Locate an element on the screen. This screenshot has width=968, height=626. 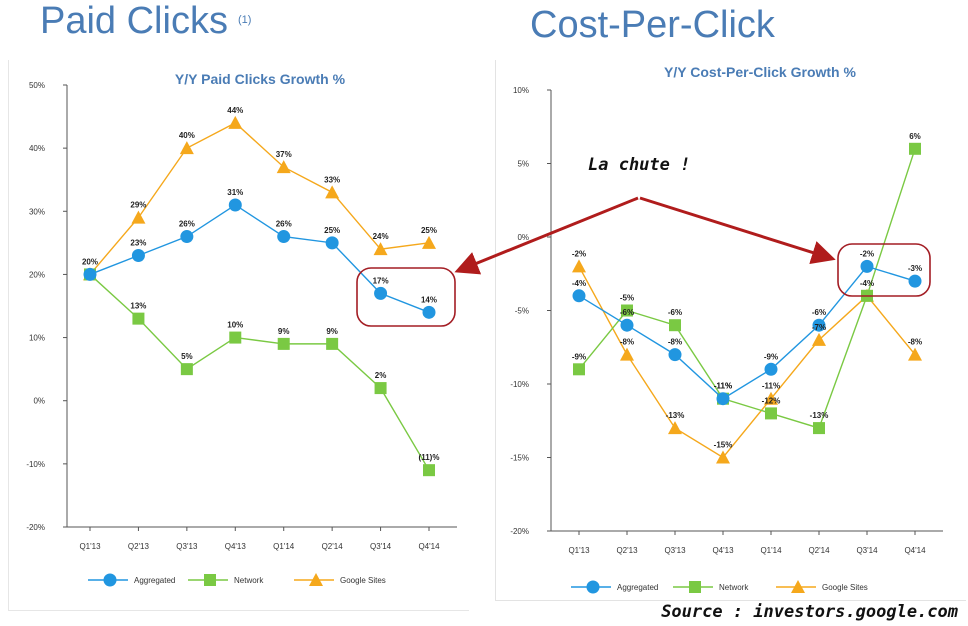
data-label: 20% is located at coordinates (90, 261).